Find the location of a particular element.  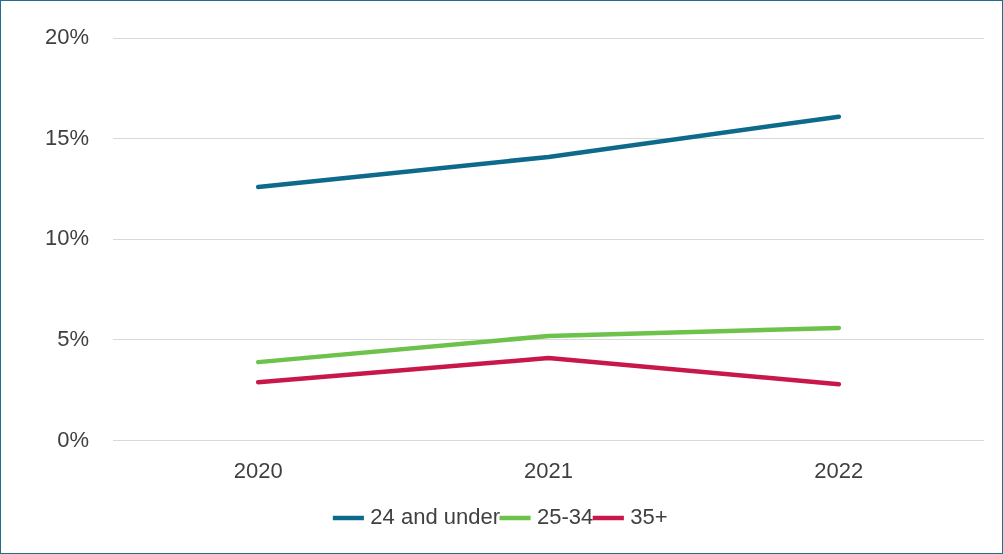

x-tick-label: 2021 is located at coordinates (548, 470).